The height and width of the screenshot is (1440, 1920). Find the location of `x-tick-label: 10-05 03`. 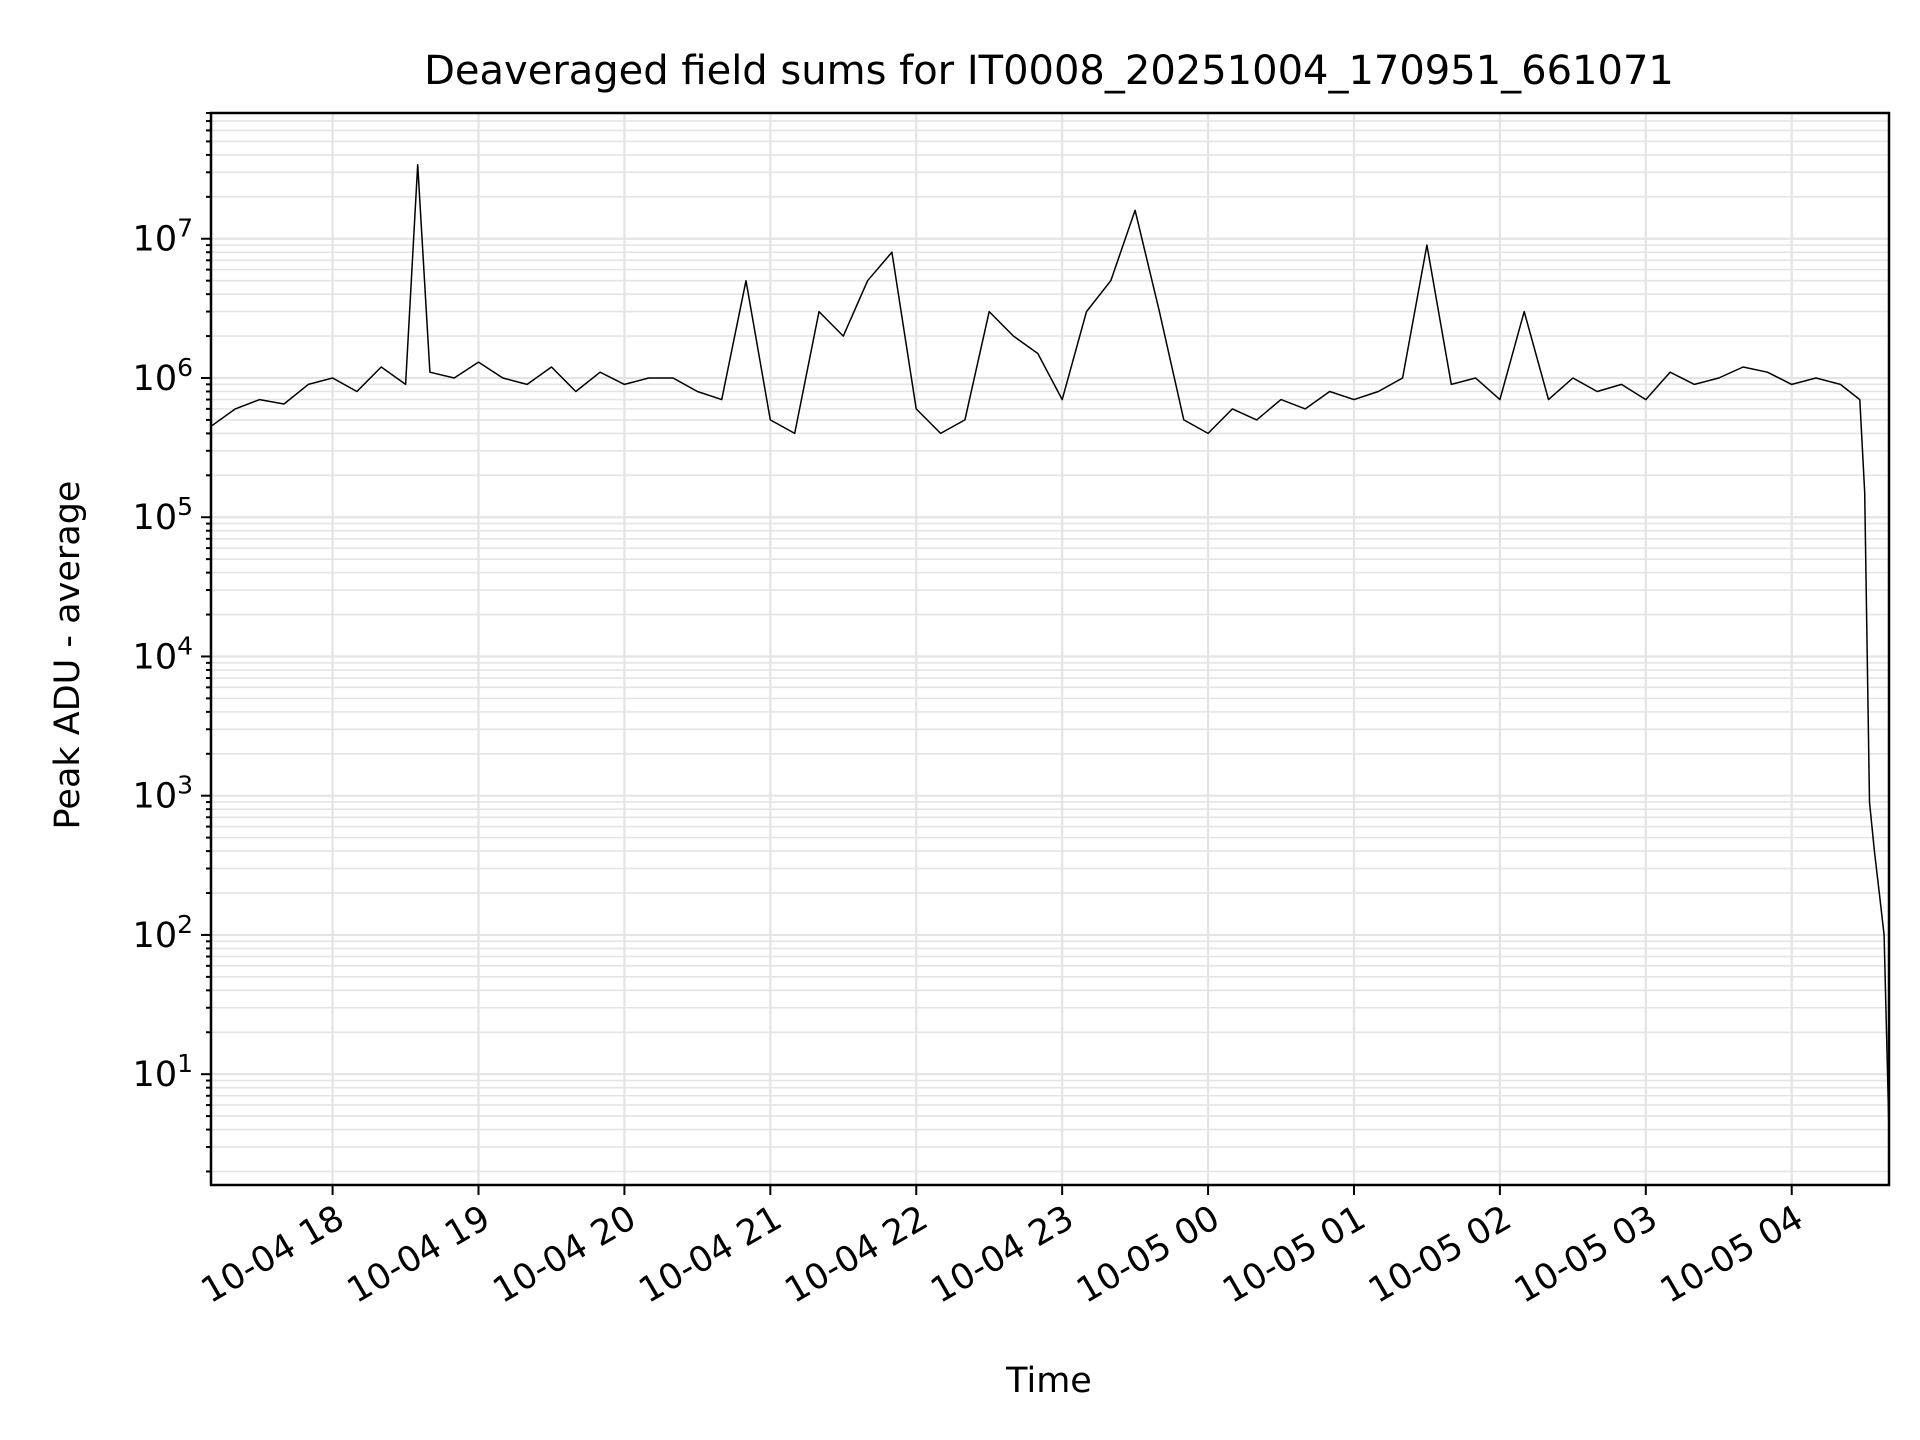

x-tick-label: 10-05 03 is located at coordinates (1586, 1254).